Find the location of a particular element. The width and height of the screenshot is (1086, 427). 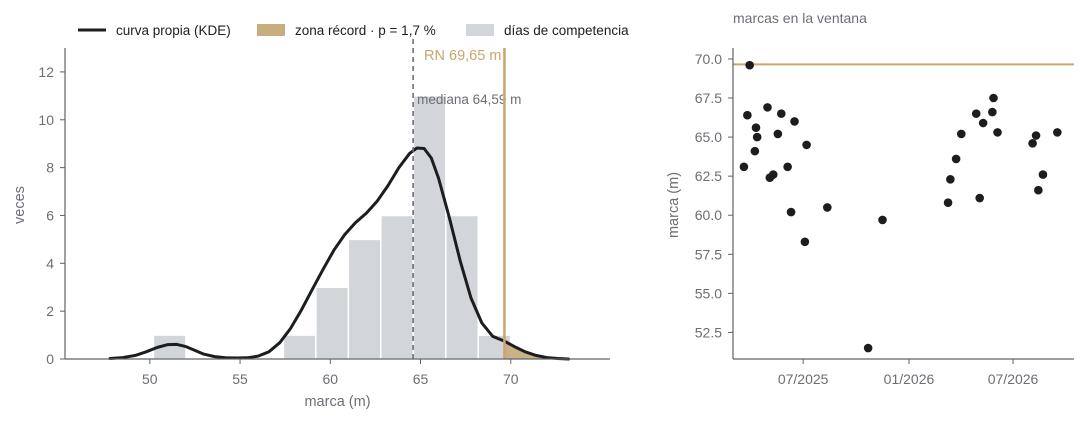

scatter-y-axis-label: marca (m) is located at coordinates (674, 205).